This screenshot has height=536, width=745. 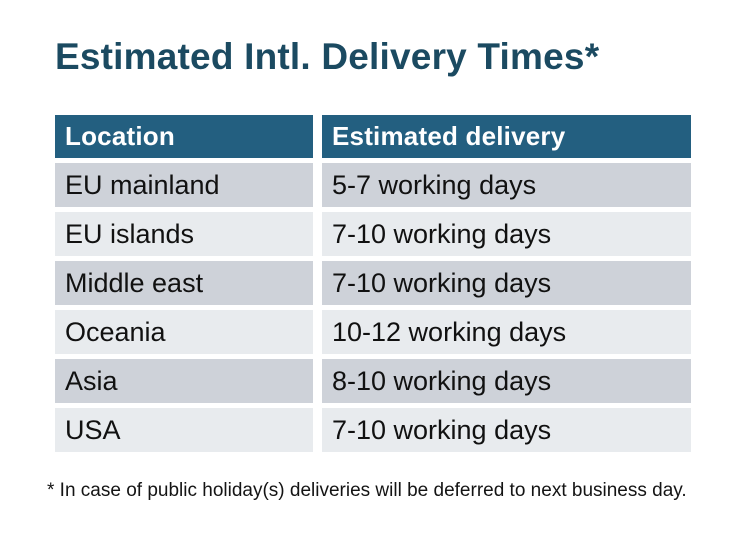 I want to click on table-cell-location: Oceania, so click(x=184, y=332).